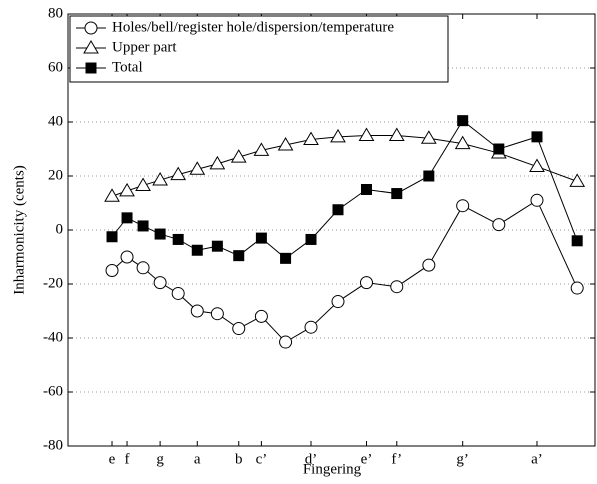 This screenshot has width=597, height=484. Describe the element at coordinates (462, 459) in the screenshot. I see `x-tick-label: g’` at that location.